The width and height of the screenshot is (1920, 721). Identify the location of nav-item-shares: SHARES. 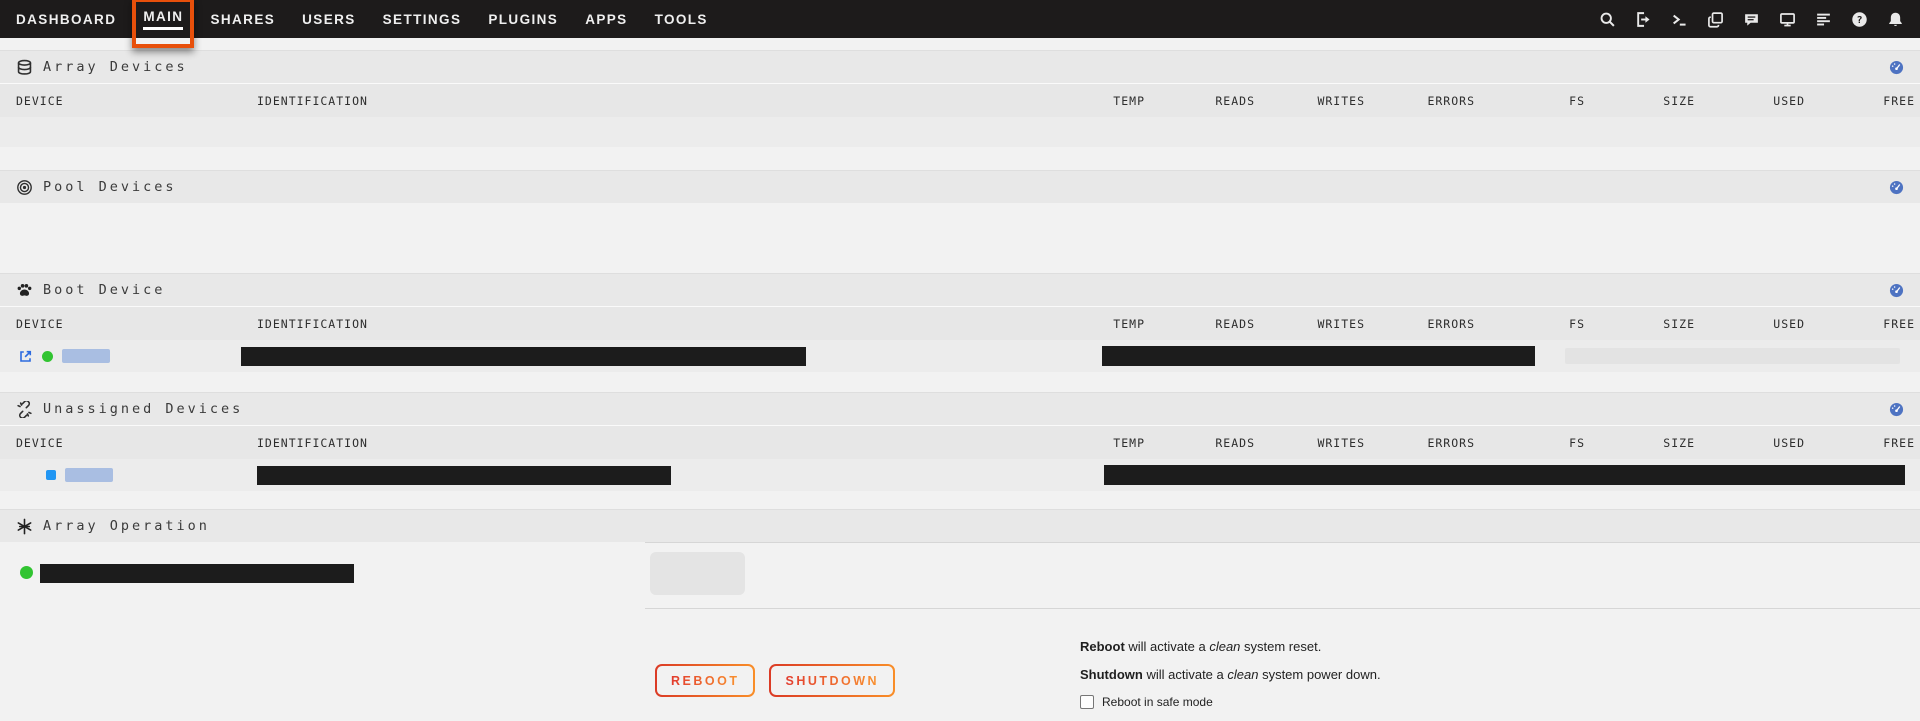
(243, 19).